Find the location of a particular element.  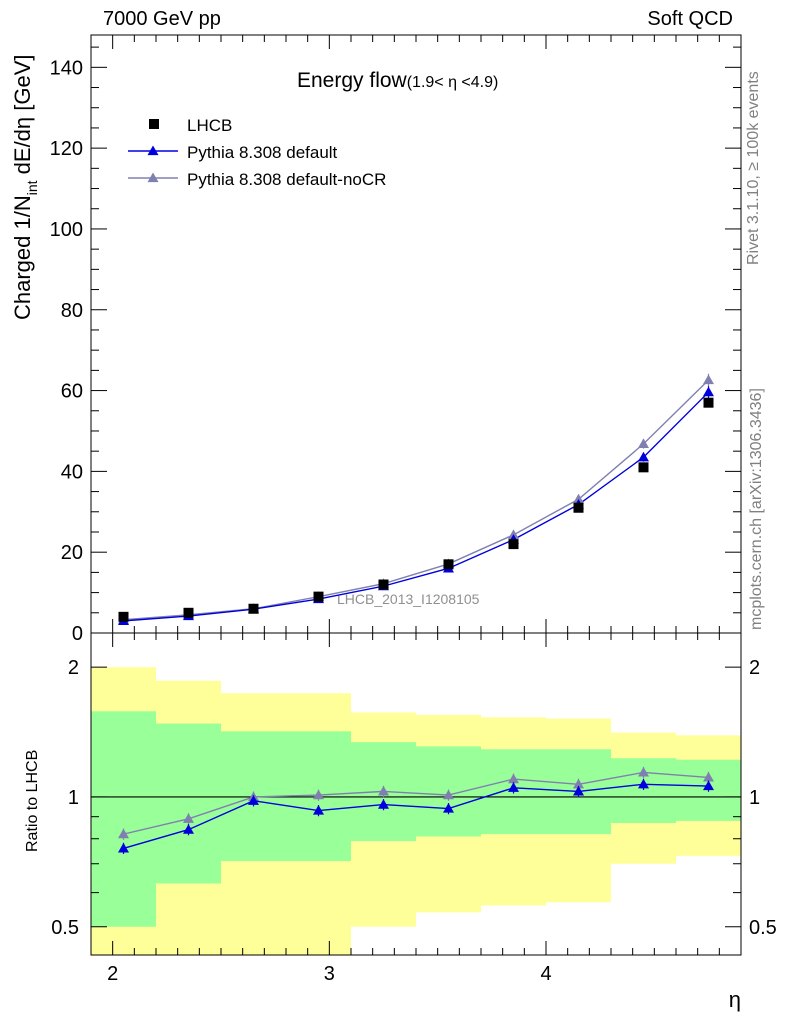

y-tick-label: 100 is located at coordinates (66, 230).